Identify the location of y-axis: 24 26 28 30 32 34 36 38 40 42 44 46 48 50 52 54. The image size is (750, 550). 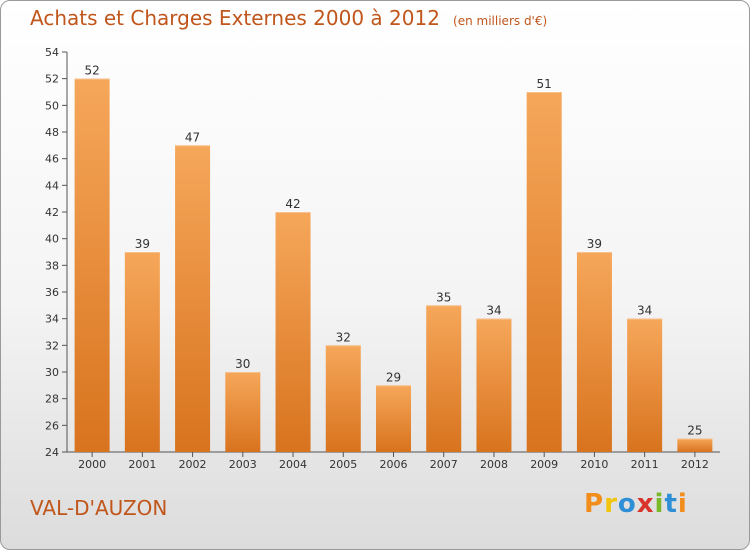
(56, 252).